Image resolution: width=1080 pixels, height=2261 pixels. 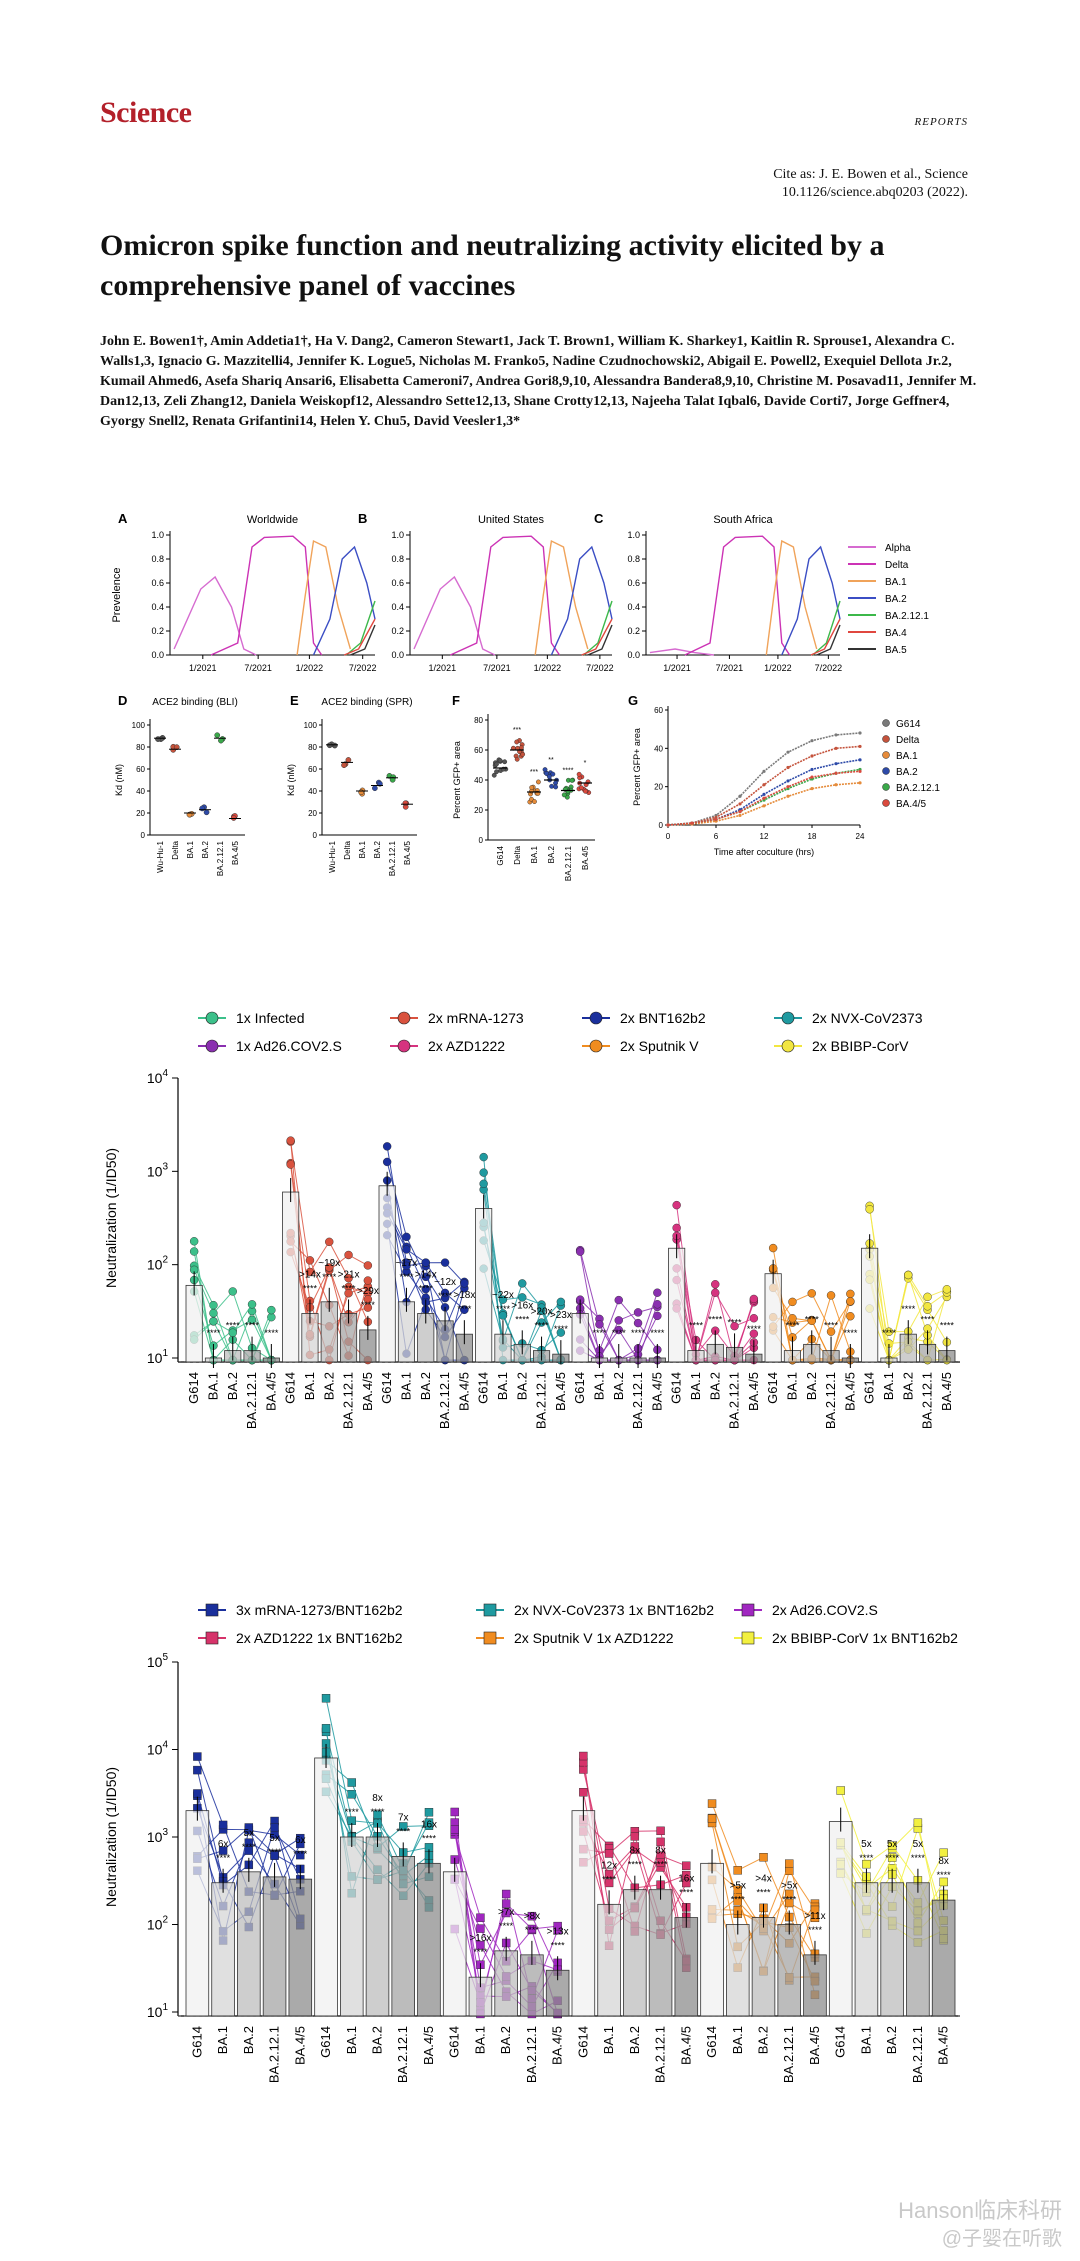 What do you see at coordinates (840, 2042) in the screenshot?
I see `x-tick-label: G614` at bounding box center [840, 2042].